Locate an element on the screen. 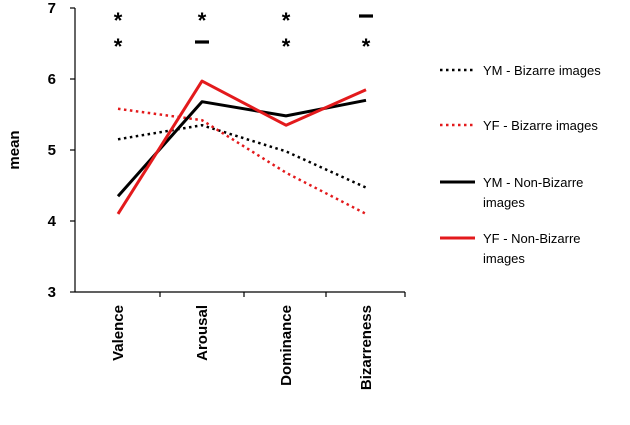 This screenshot has width=630, height=425. legend-label: YF - Non-Bizarre images is located at coordinates (532, 248).